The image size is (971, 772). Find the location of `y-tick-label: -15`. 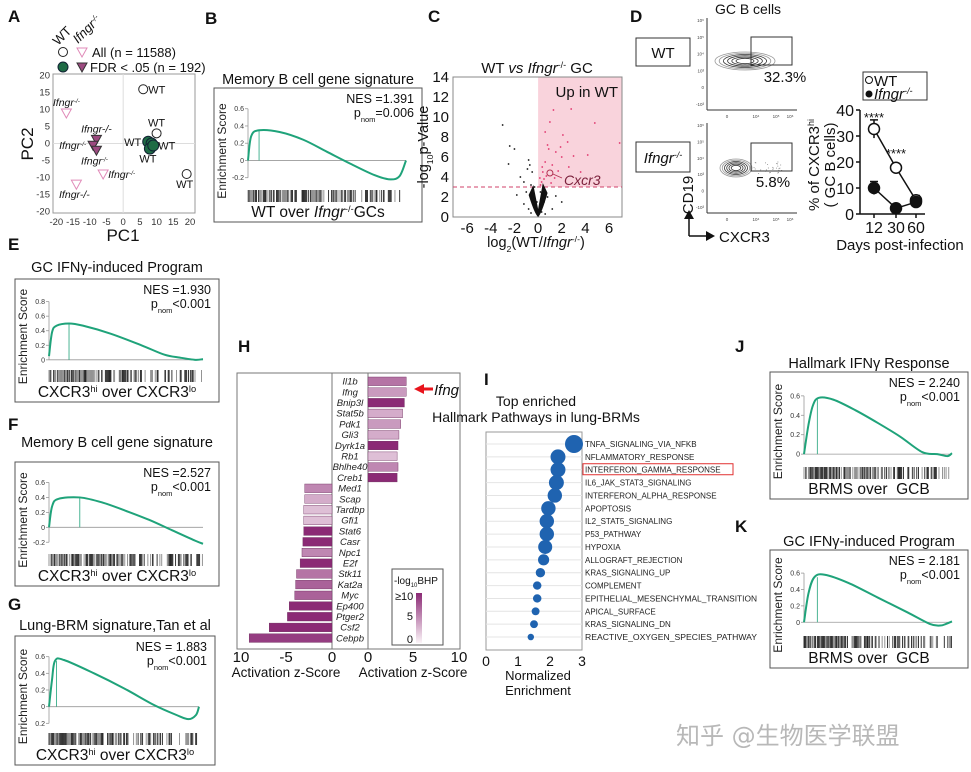

y-tick-label: -15 is located at coordinates (43, 194).